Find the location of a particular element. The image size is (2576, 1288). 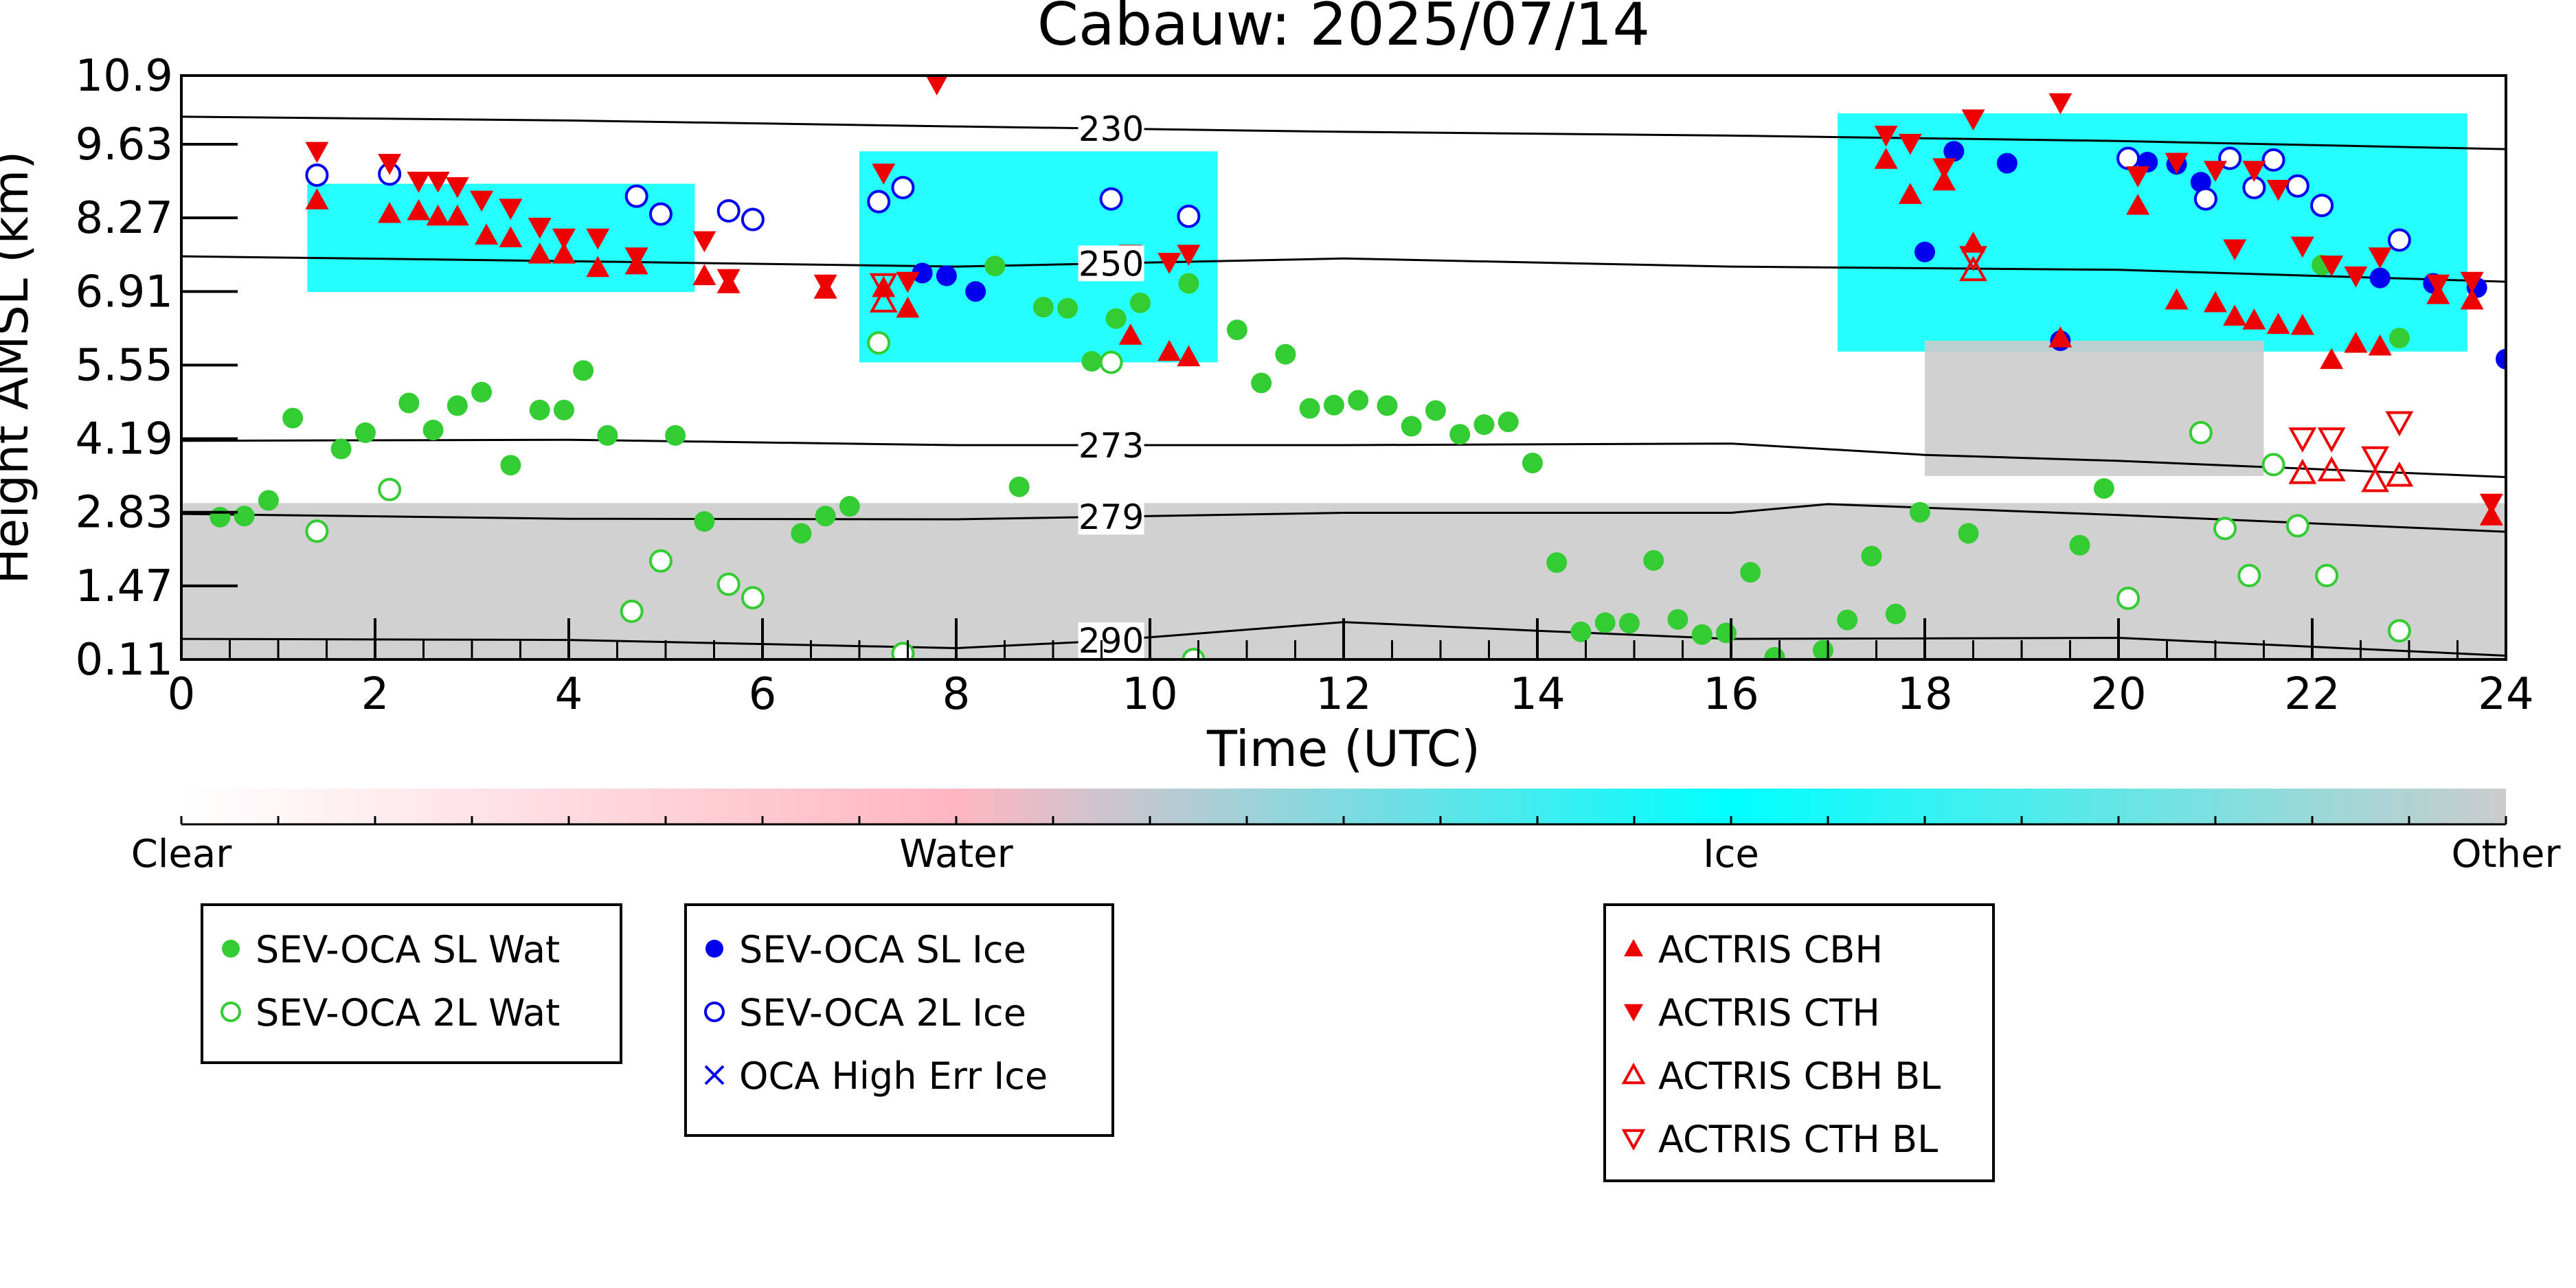

x-tick-label: 14 is located at coordinates (1537, 694).